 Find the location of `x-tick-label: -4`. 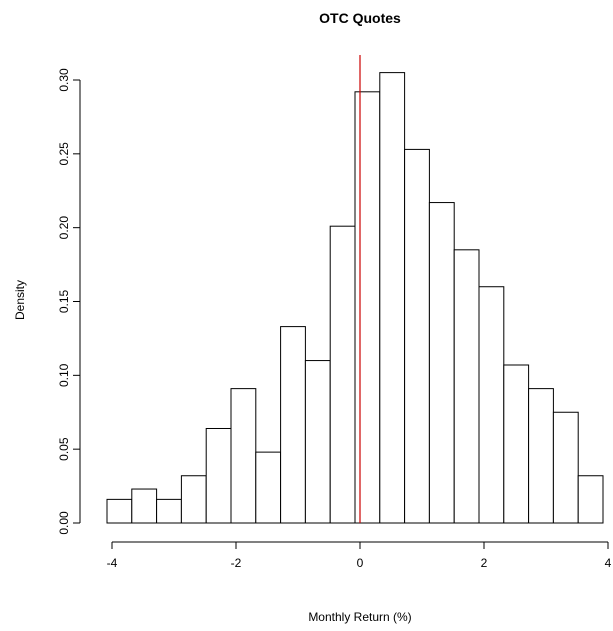

x-tick-label: -4 is located at coordinates (112, 563).